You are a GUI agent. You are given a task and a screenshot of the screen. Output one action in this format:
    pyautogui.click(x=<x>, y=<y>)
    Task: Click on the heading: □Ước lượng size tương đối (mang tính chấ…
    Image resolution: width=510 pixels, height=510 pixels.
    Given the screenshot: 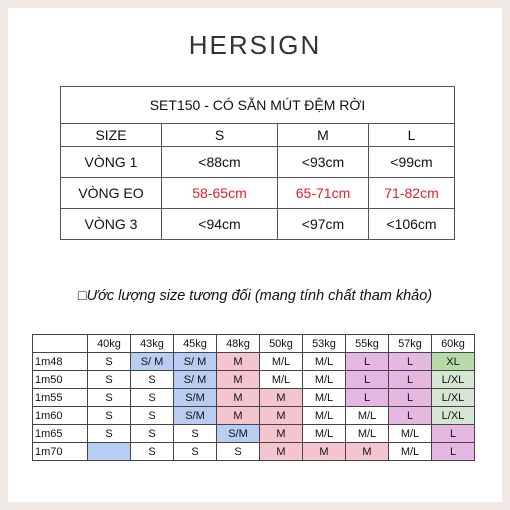 What is the action you would take?
    pyautogui.click(x=255, y=296)
    